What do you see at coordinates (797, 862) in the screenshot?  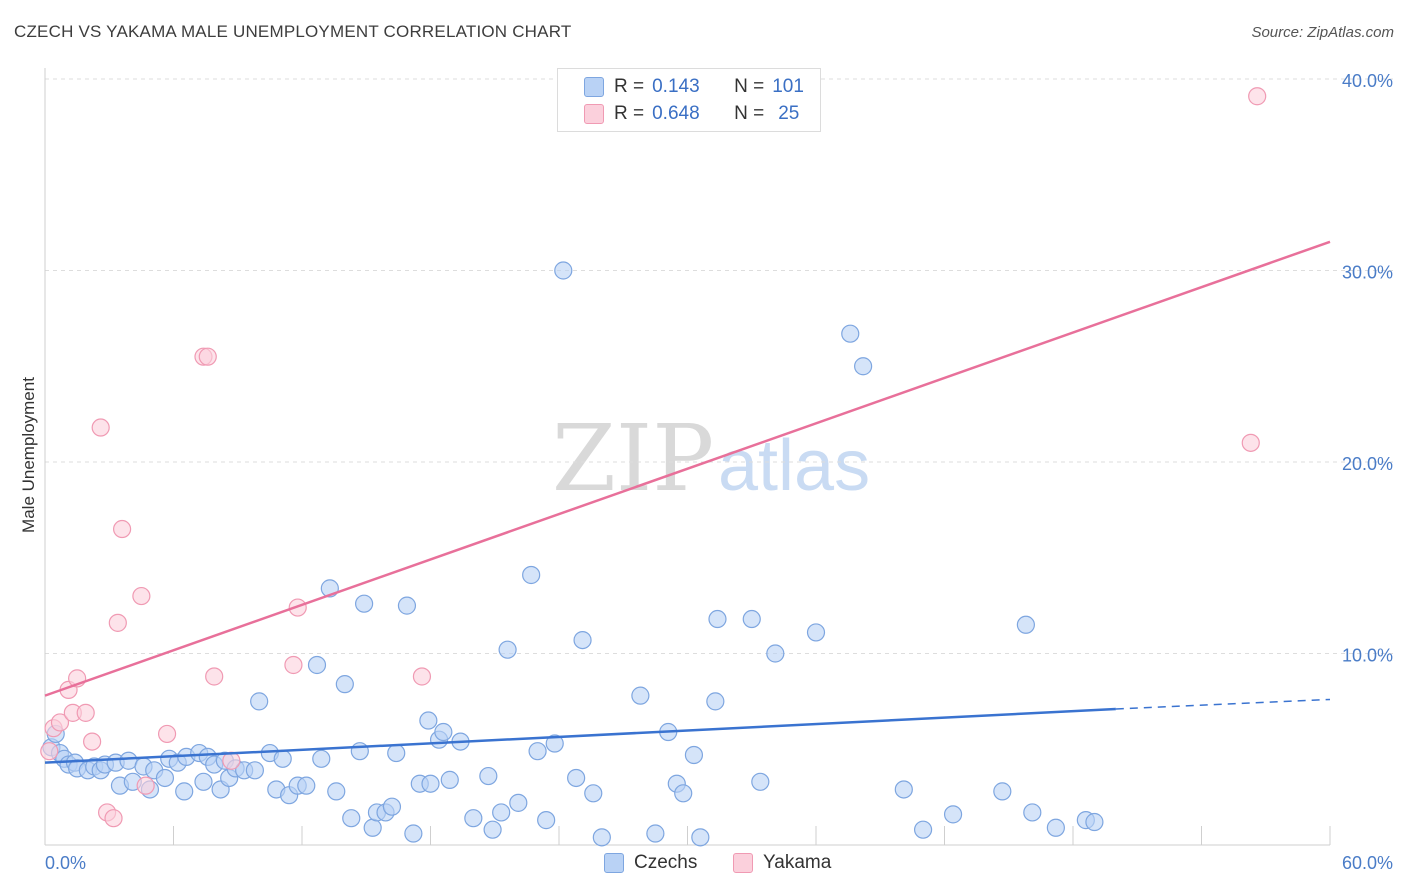 I see `legend-label-yakama: Yakama` at bounding box center [797, 862].